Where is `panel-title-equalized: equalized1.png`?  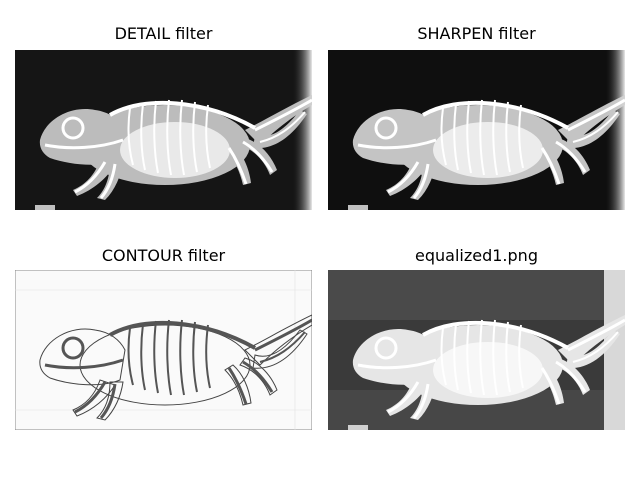 panel-title-equalized: equalized1.png is located at coordinates (476, 255).